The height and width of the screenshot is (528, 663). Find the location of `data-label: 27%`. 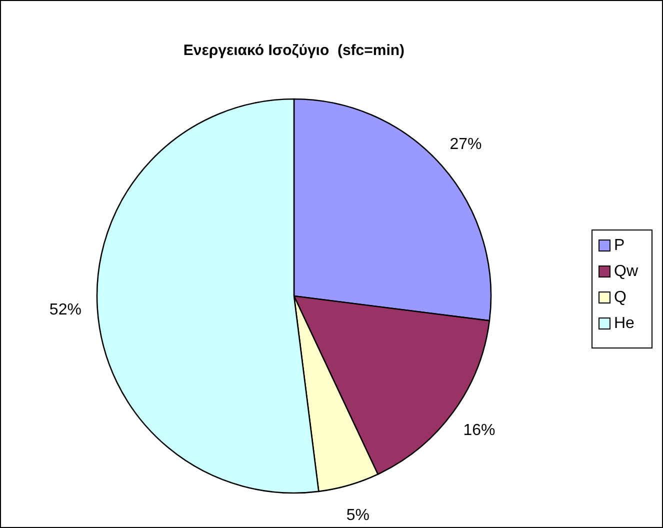

data-label: 27% is located at coordinates (466, 144).